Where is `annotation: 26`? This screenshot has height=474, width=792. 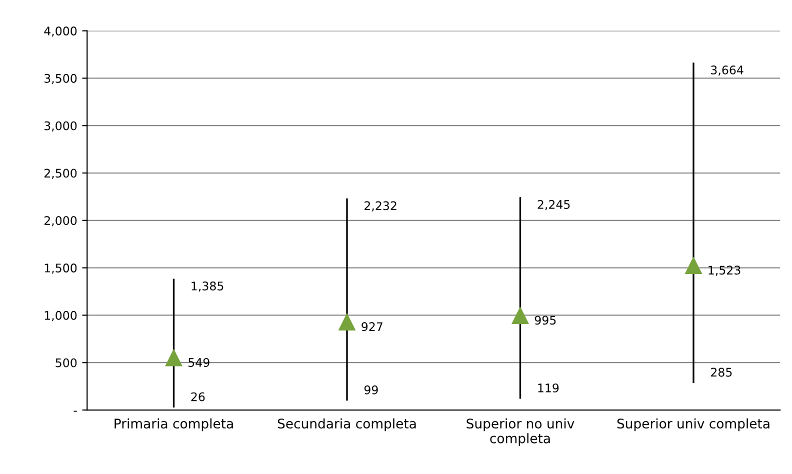
annotation: 26 is located at coordinates (198, 397).